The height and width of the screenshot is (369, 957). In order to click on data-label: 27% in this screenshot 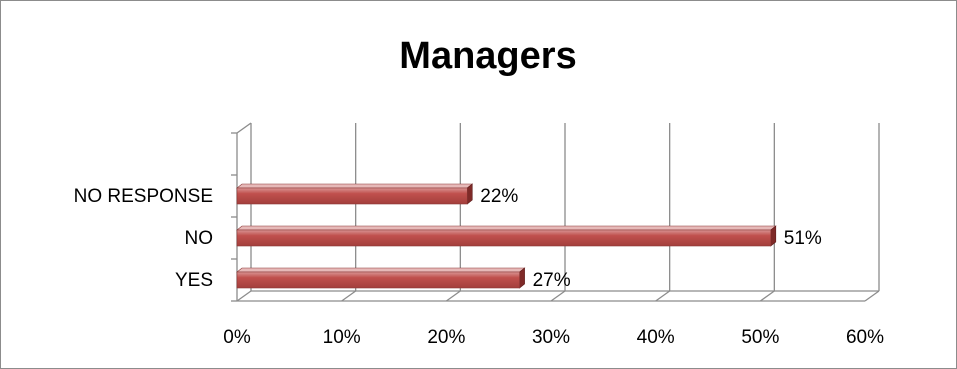, I will do `click(552, 280)`.